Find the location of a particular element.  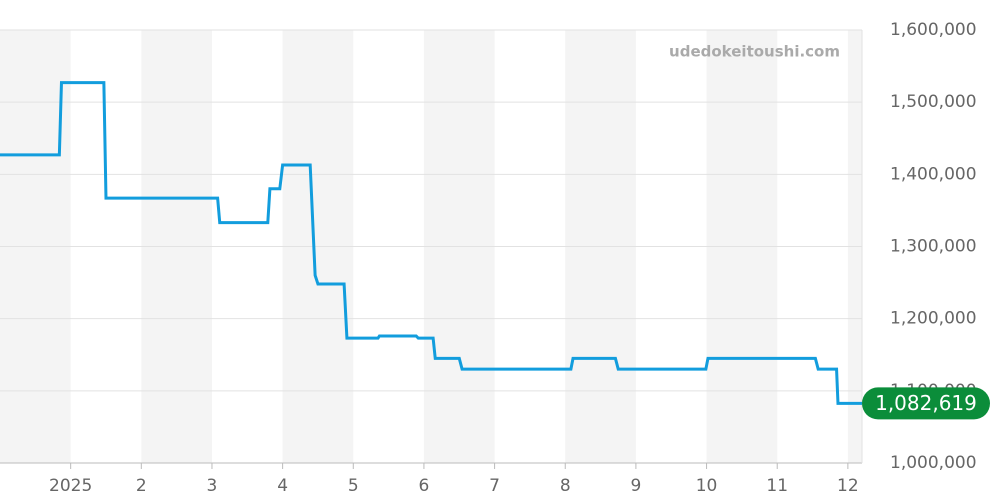

x-tick-label: 3 is located at coordinates (212, 486).